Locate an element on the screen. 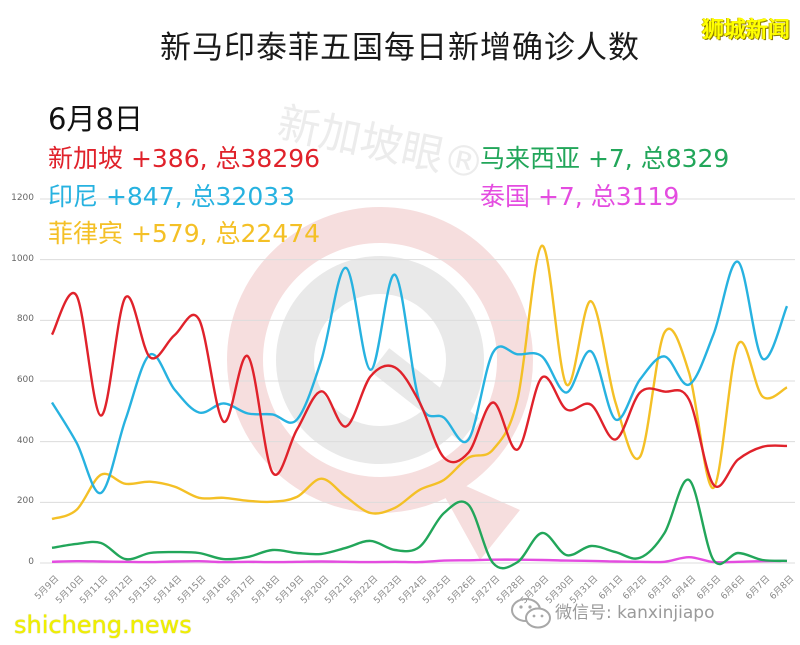  series-line-malaysia is located at coordinates (419, 524).